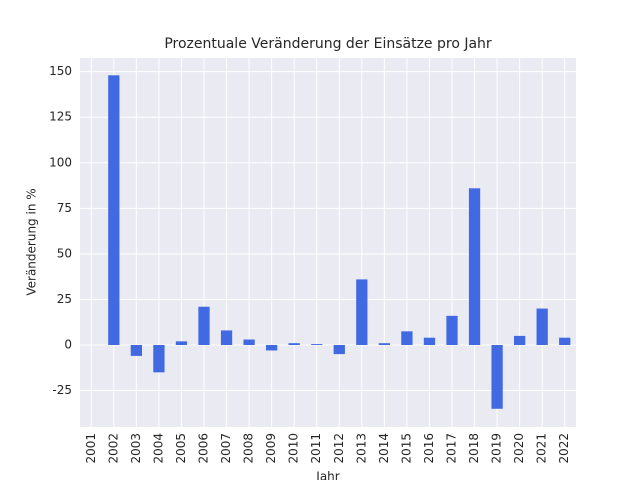  I want to click on x-tick-label: 2018, so click(474, 448).